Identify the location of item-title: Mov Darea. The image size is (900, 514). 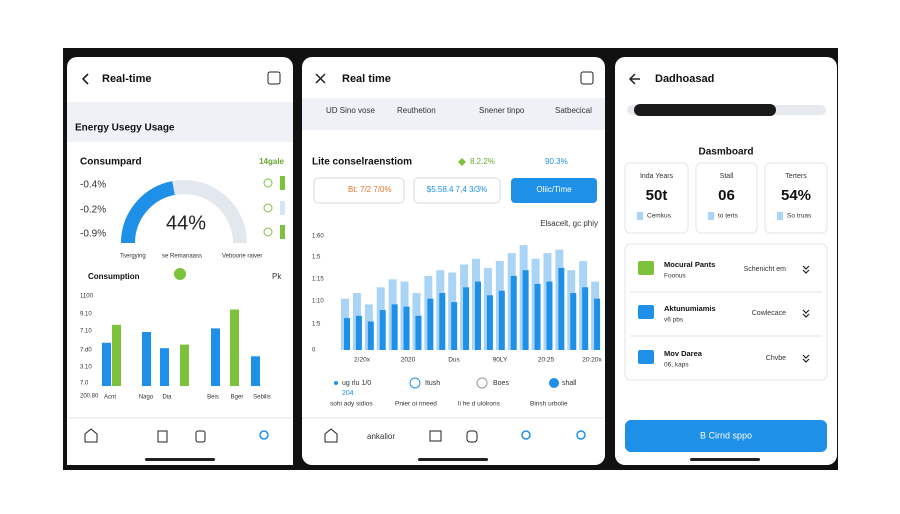
(683, 353).